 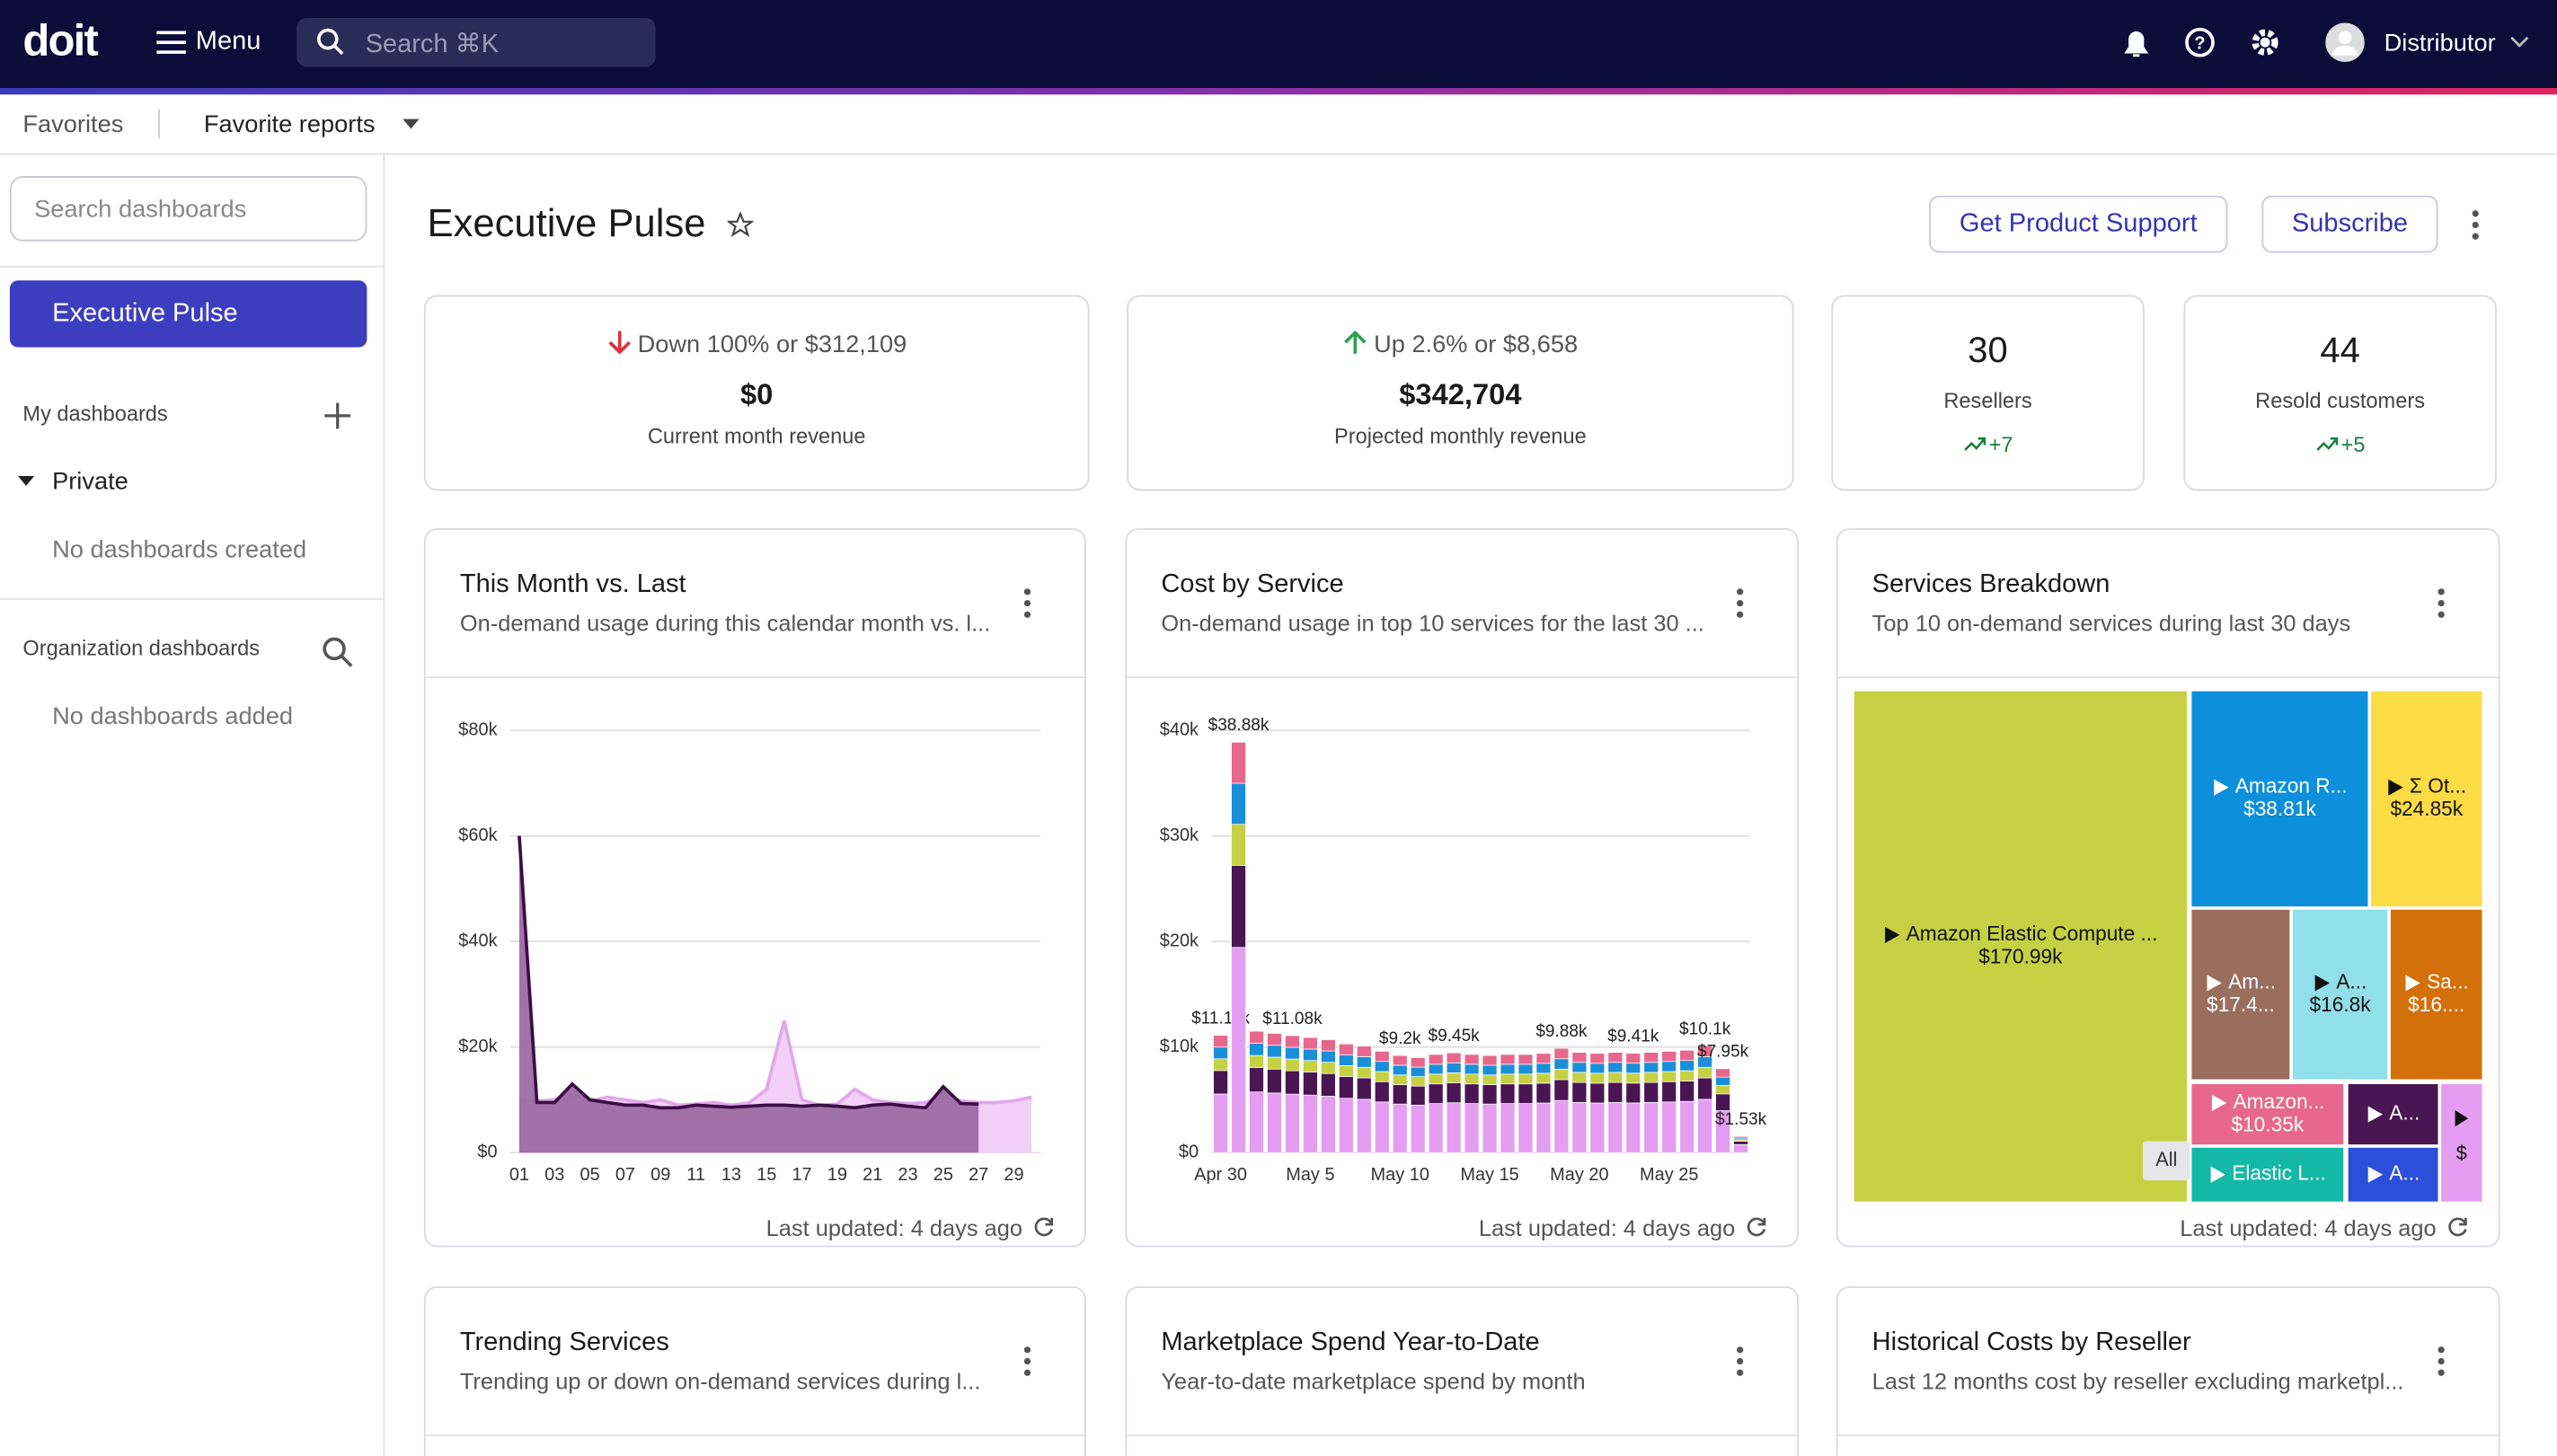 What do you see at coordinates (2031, 1342) in the screenshot?
I see `widget-title: Historical Costs by Reseller` at bounding box center [2031, 1342].